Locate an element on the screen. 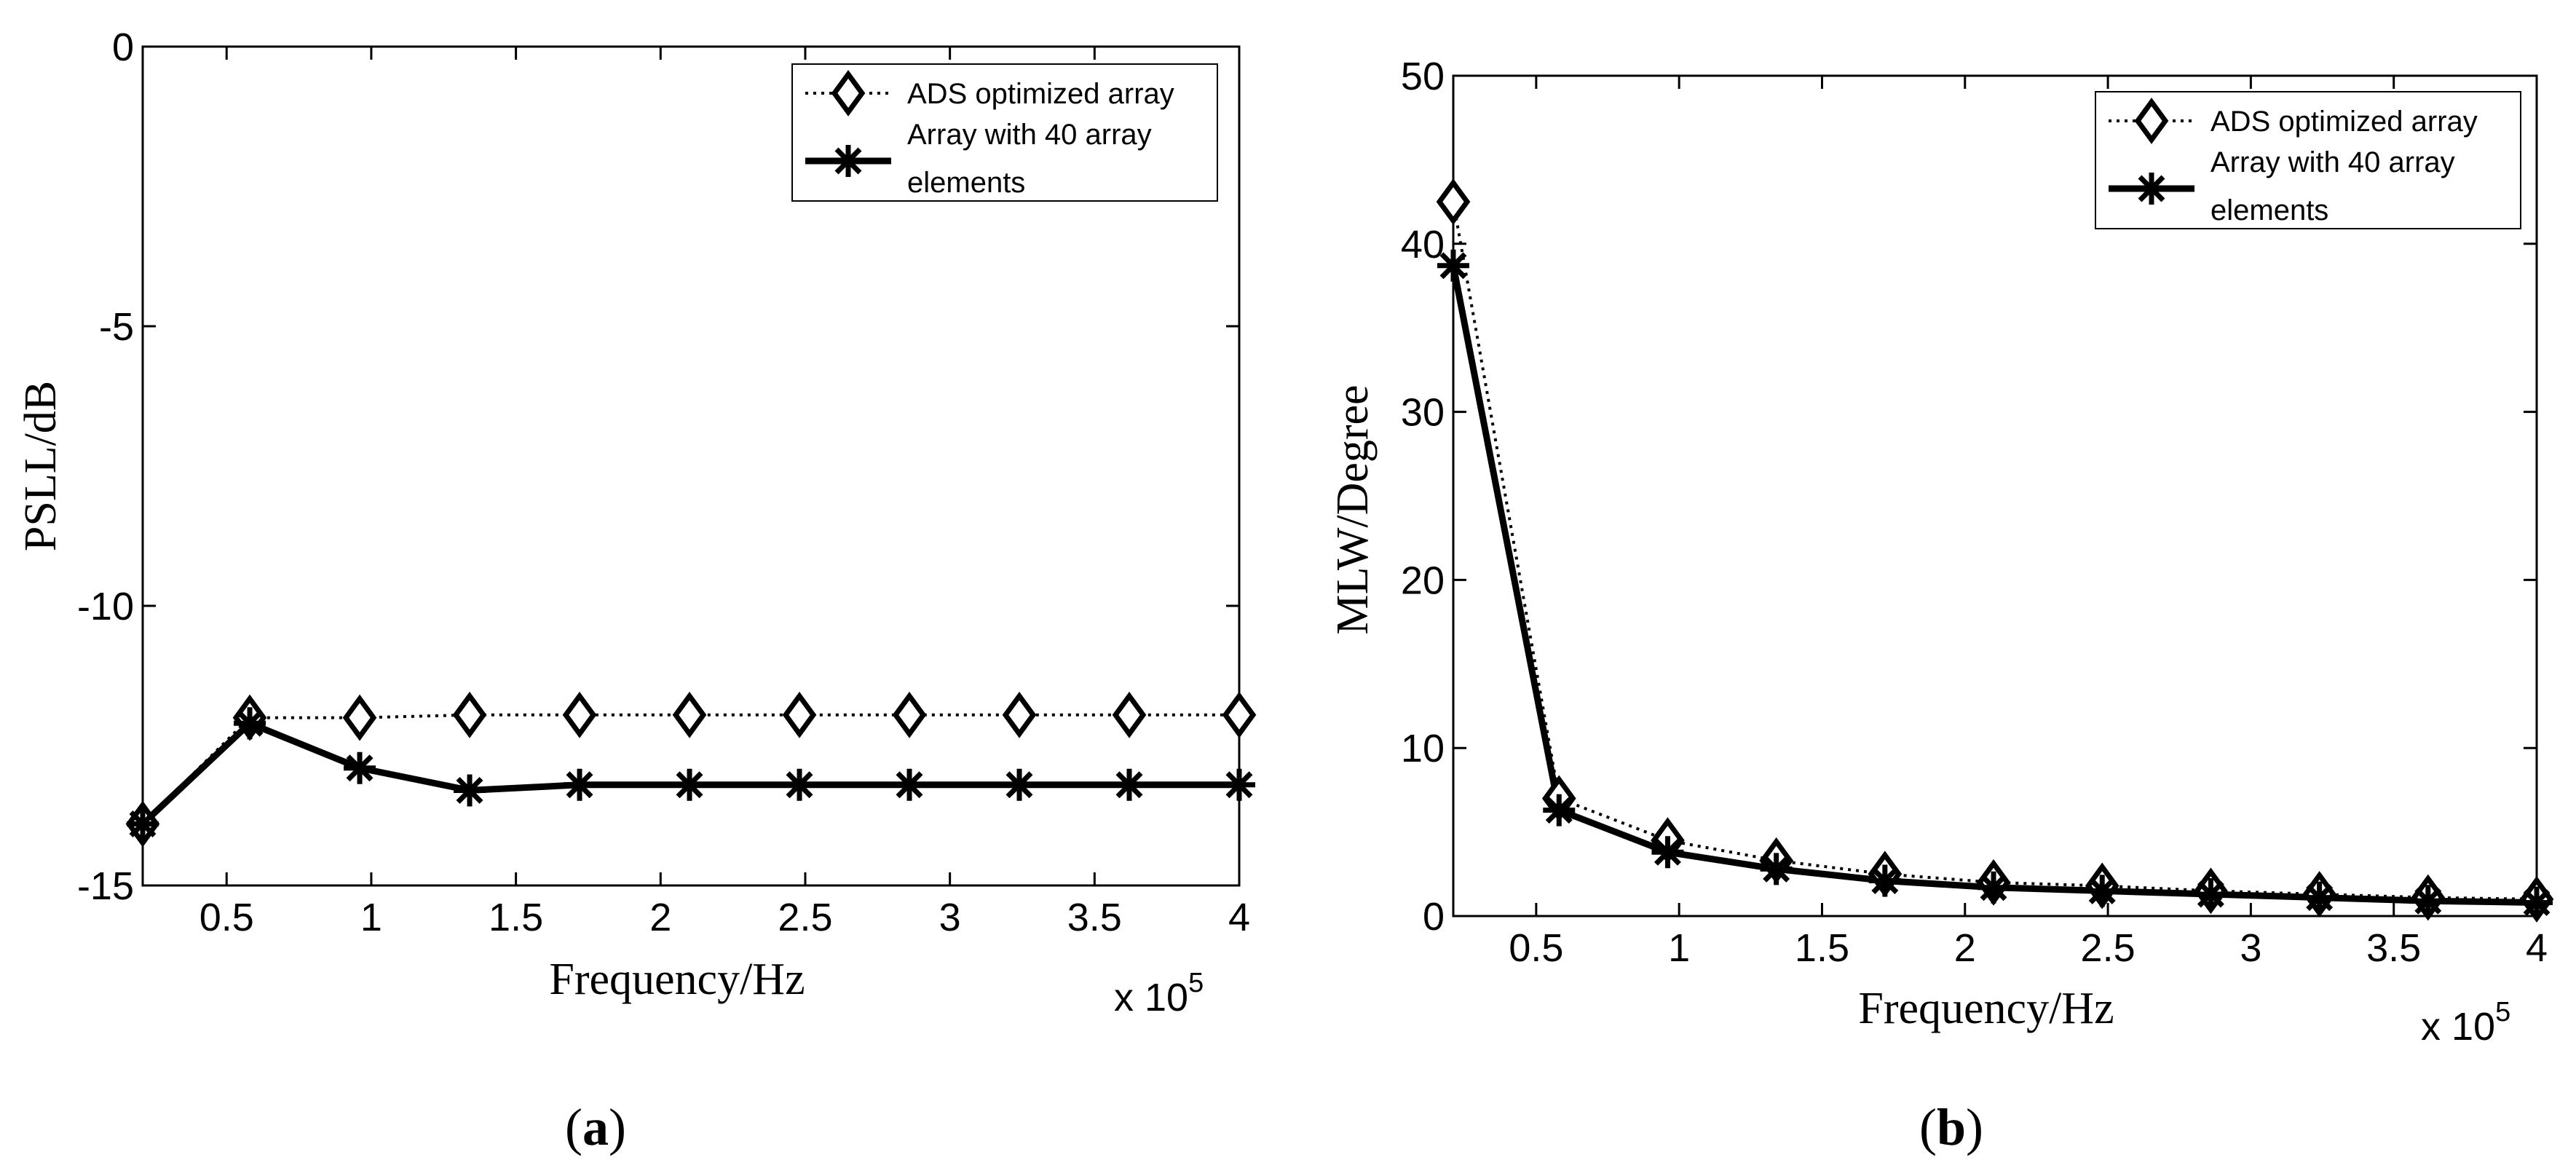 This screenshot has width=2576, height=1168. xlabel-a: Frequency/Hz is located at coordinates (677, 980).